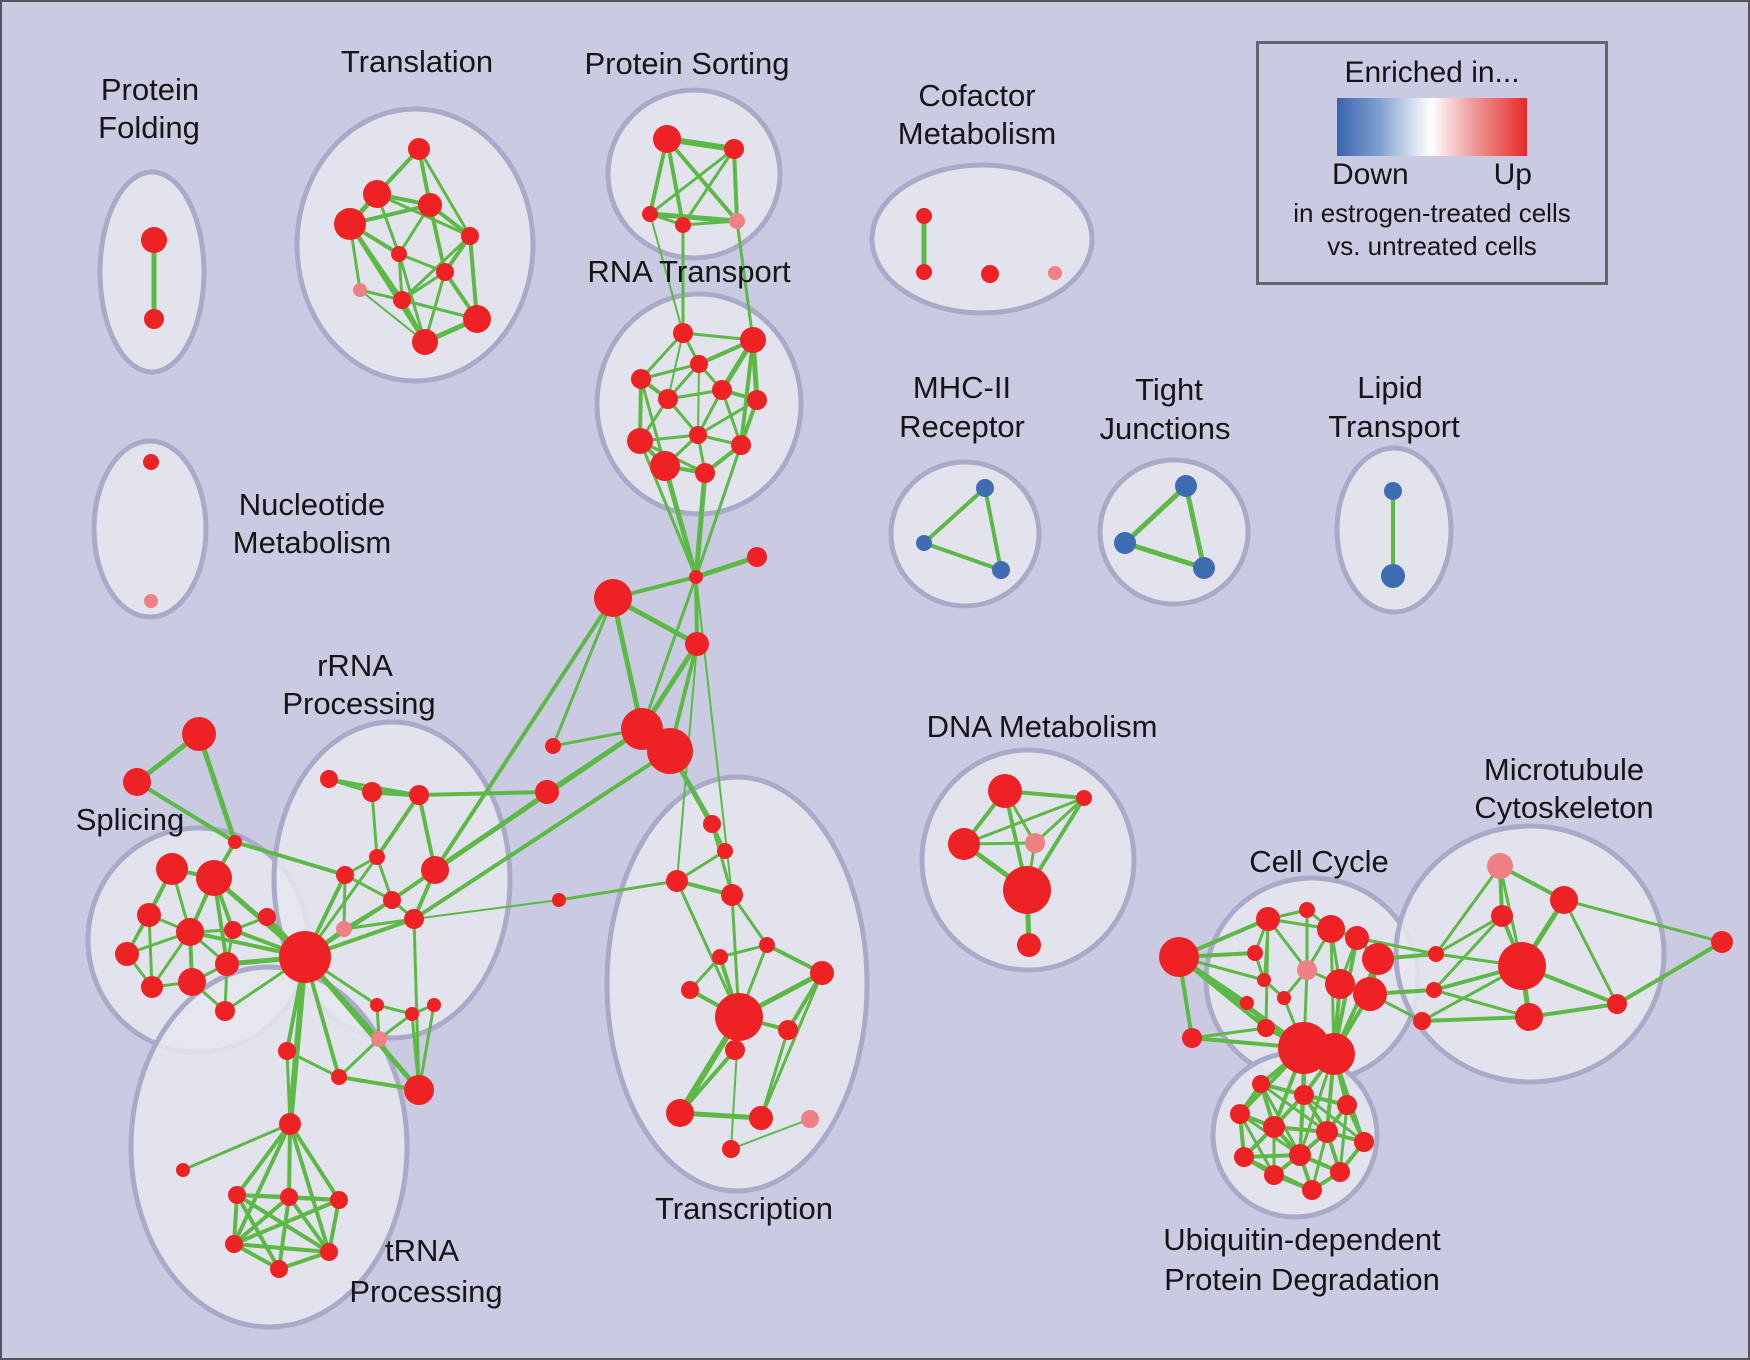 This screenshot has height=1360, width=1750. What do you see at coordinates (269, 1147) in the screenshot?
I see `cluster-ellipse-trna-processing` at bounding box center [269, 1147].